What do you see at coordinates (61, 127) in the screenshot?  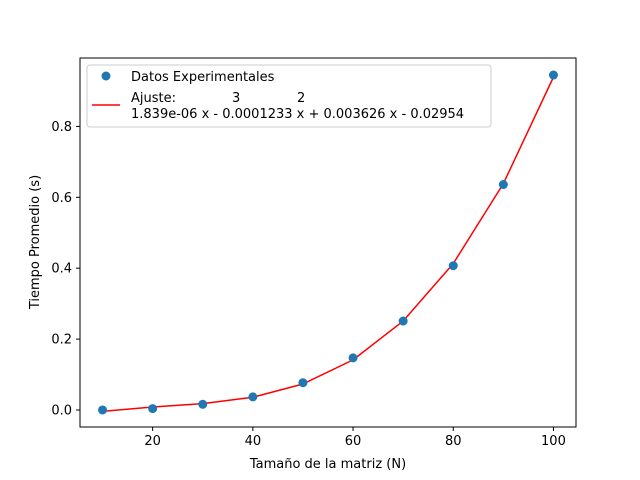 I see `y-tick-label: 0.8` at bounding box center [61, 127].